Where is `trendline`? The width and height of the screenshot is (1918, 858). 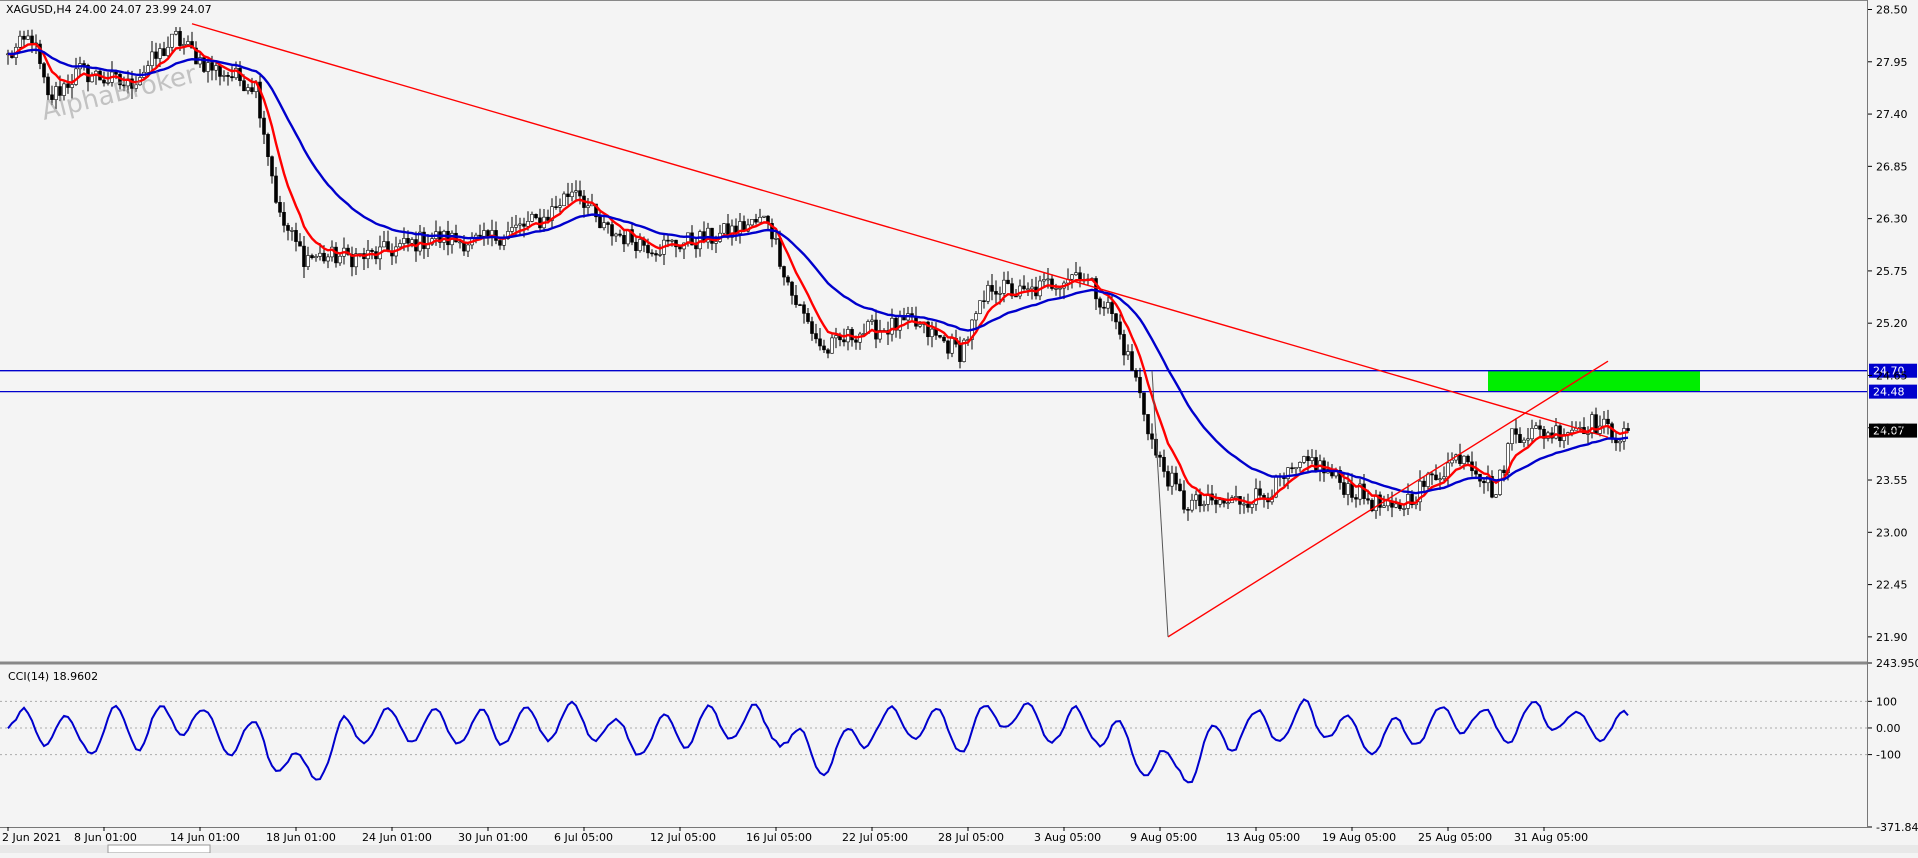 trendline is located at coordinates (1160, 503).